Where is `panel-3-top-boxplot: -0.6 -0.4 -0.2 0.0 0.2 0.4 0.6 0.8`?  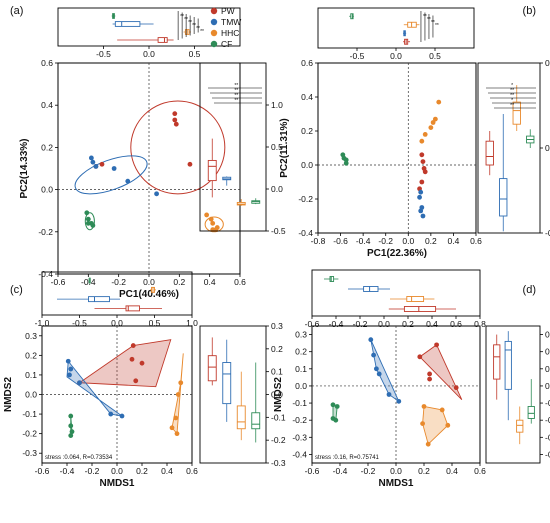 panel-3-top-boxplot: -0.6 -0.4 -0.2 0.0 0.2 0.4 0.6 0.8 is located at coordinates (395, 299).